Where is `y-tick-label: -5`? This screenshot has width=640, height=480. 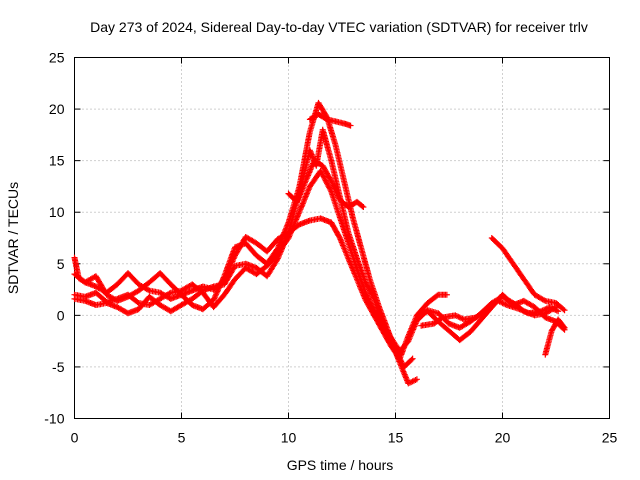 y-tick-label: -5 is located at coordinates (58, 367).